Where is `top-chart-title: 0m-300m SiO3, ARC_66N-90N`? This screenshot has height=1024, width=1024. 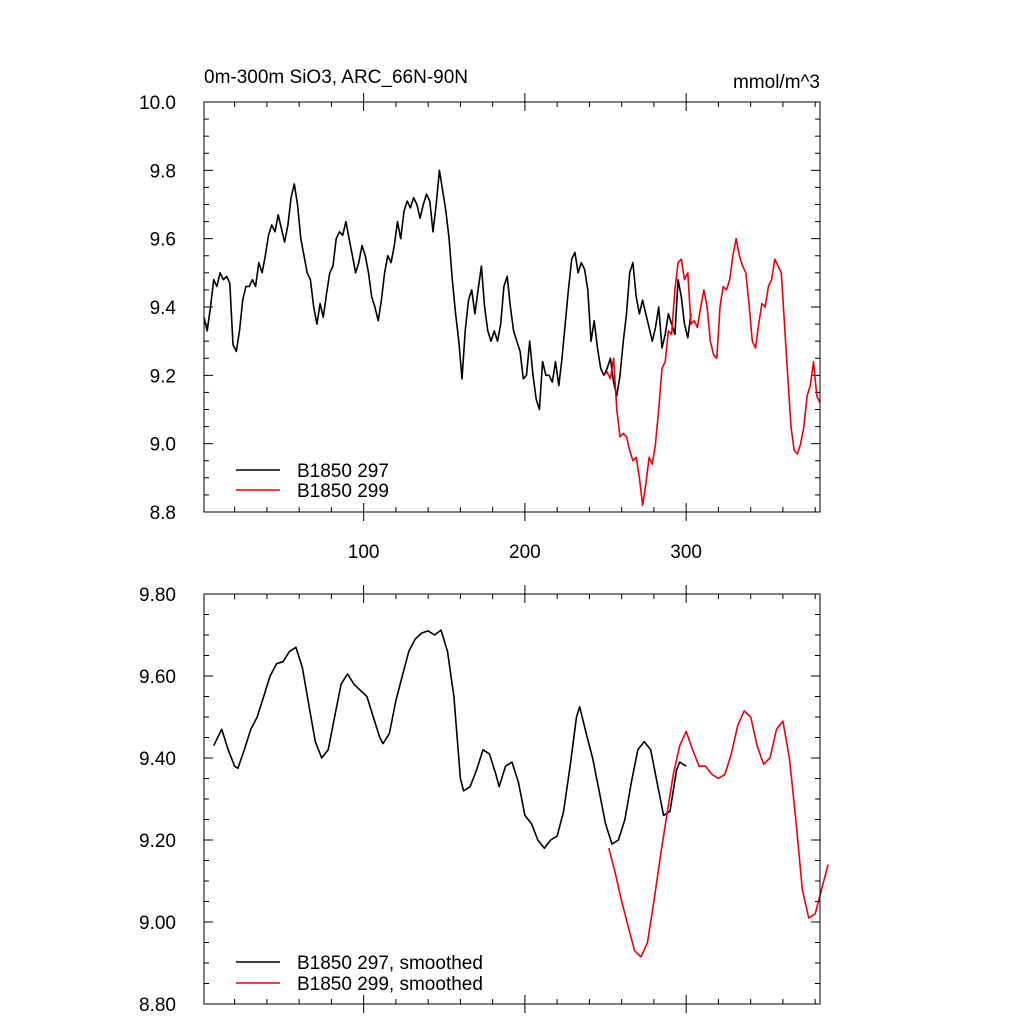 top-chart-title: 0m-300m SiO3, ARC_66N-90N is located at coordinates (336, 77).